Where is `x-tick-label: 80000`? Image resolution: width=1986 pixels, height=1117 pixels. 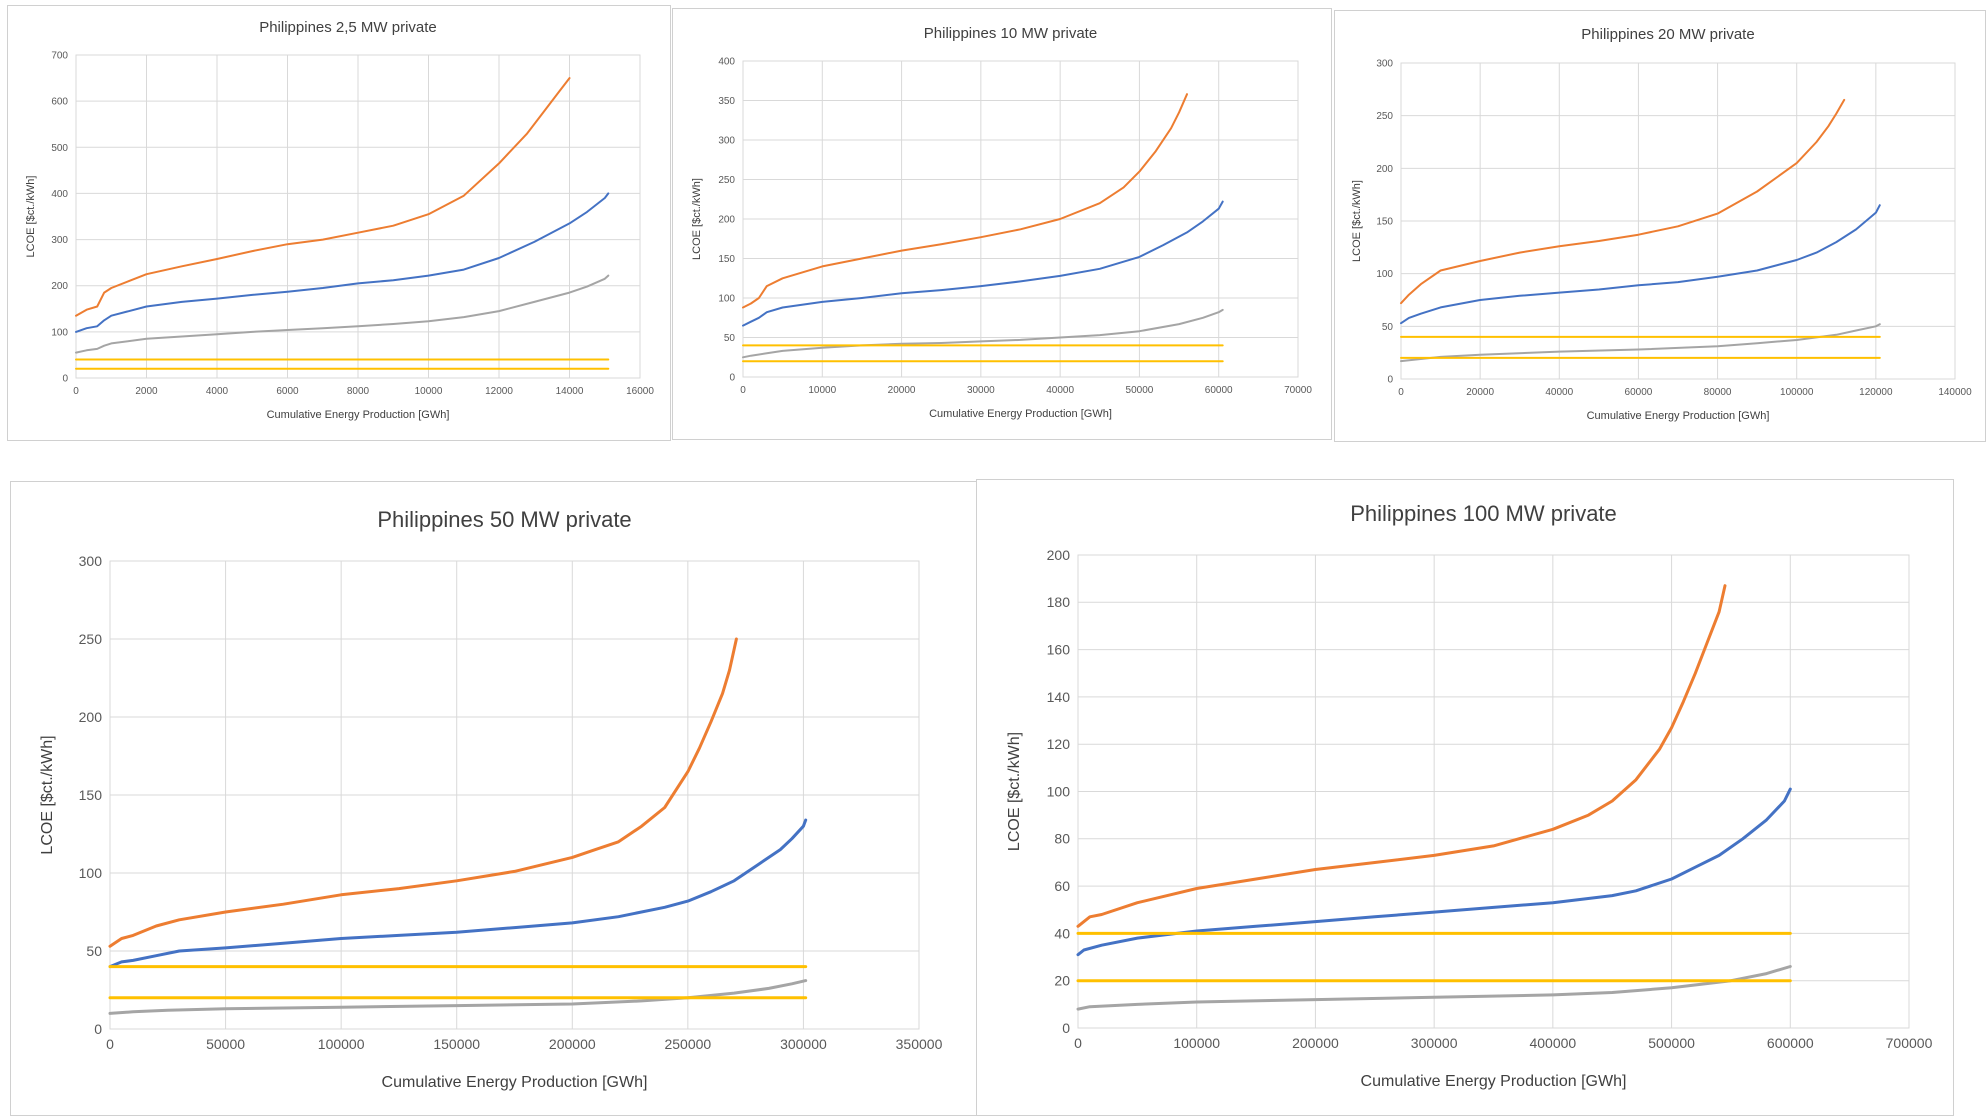
x-tick-label: 80000 is located at coordinates (1718, 392).